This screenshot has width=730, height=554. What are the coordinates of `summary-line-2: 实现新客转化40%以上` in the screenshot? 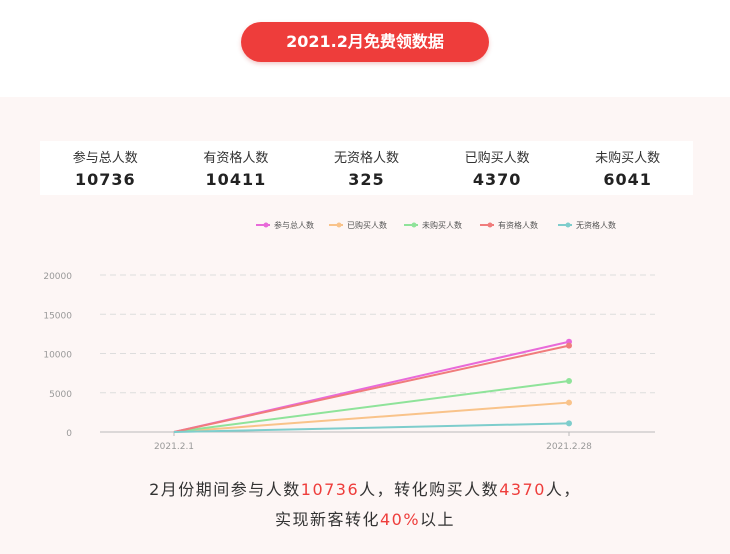 It's located at (365, 520).